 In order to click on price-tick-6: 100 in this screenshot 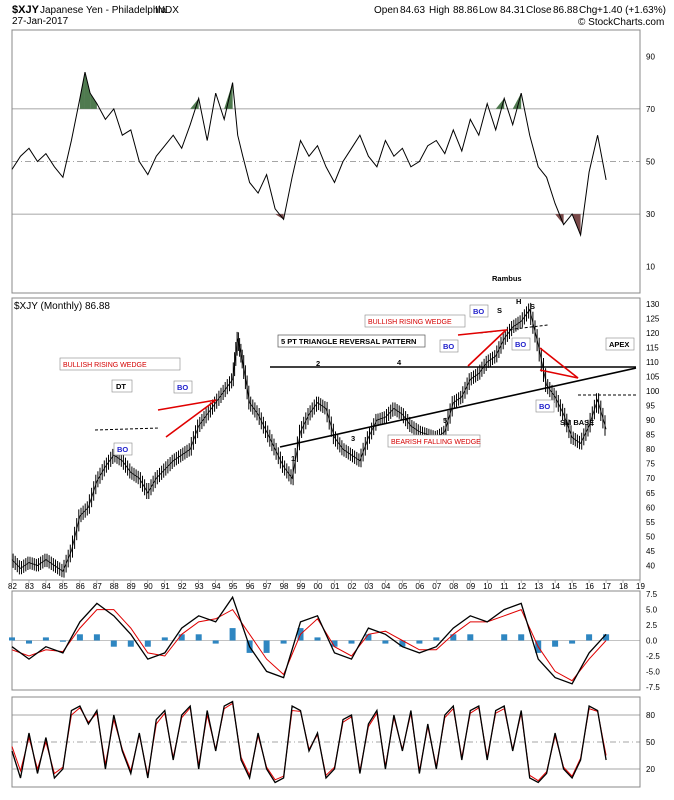, I will do `click(653, 391)`.